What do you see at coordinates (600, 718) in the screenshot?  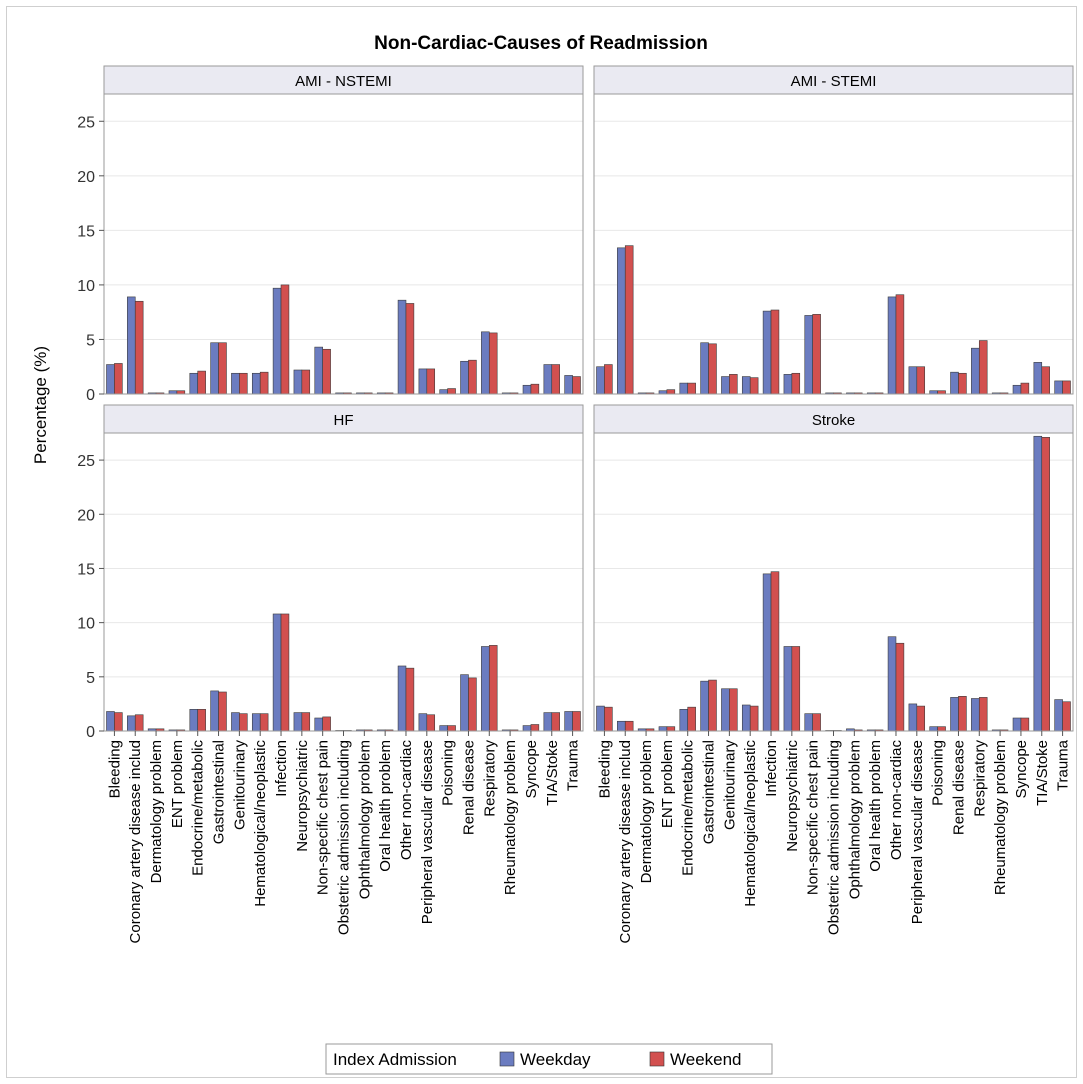 I see `bar-stroke-weekday-bleeding` at bounding box center [600, 718].